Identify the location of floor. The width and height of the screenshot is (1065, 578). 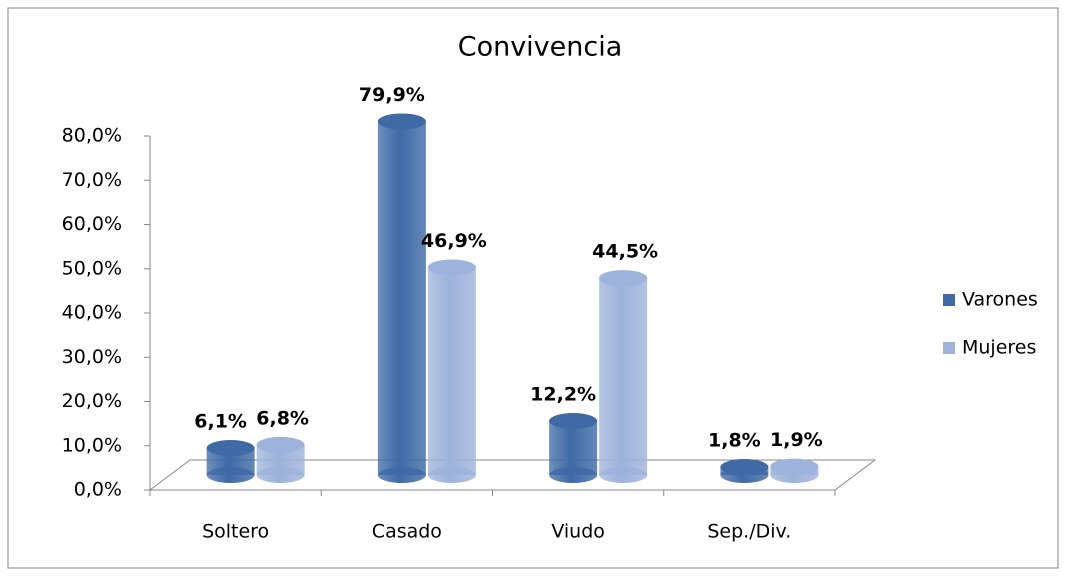
(512, 475).